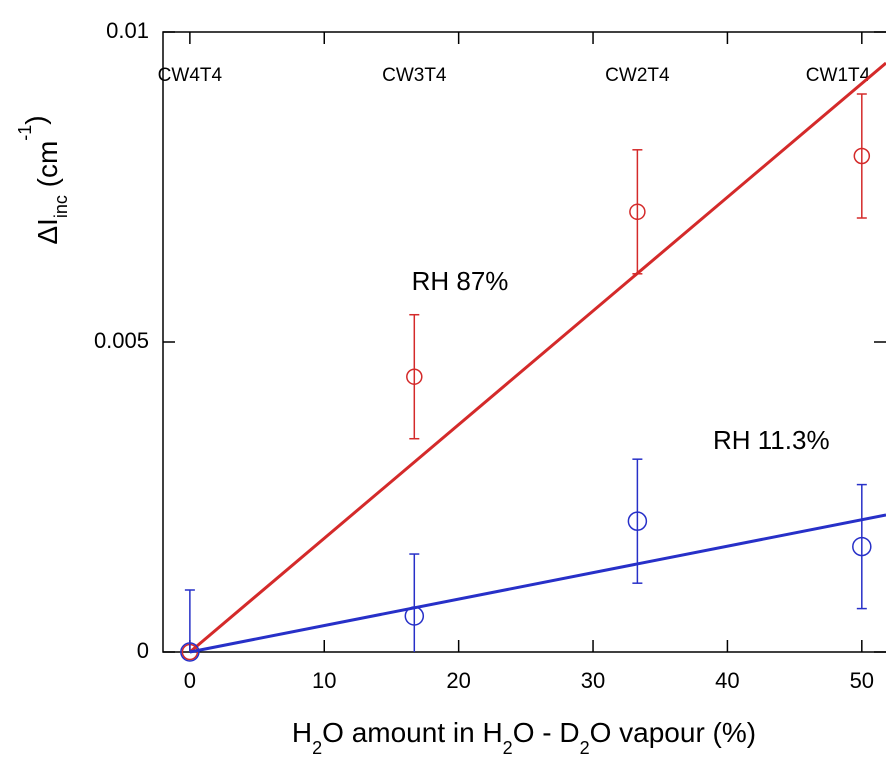 This screenshot has width=886, height=774. I want to click on top-label: CW1T4, so click(838, 75).